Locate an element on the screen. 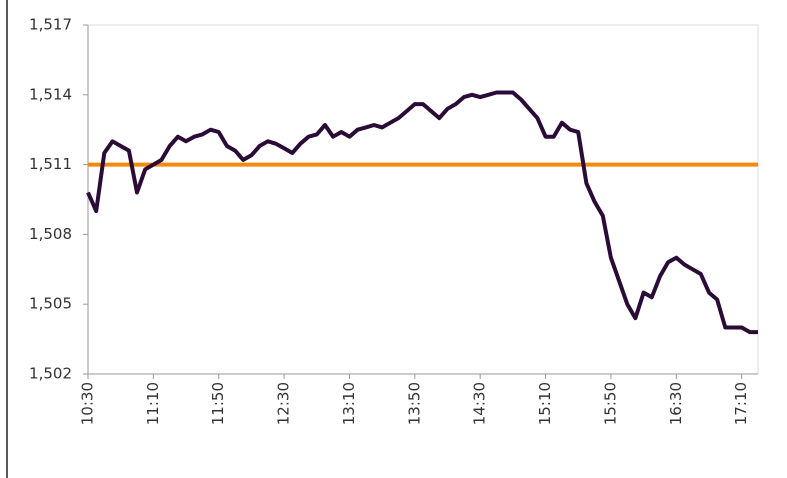  x-tick-label: 17:10 is located at coordinates (741, 403).